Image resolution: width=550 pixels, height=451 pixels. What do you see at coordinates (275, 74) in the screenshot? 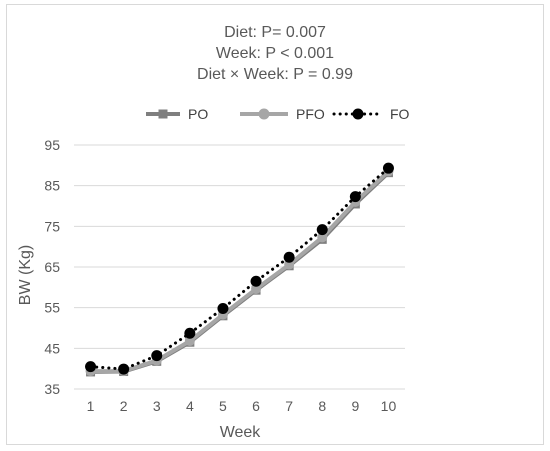
I see `title-line-interaction: Diet × Week: P = 0.99` at bounding box center [275, 74].